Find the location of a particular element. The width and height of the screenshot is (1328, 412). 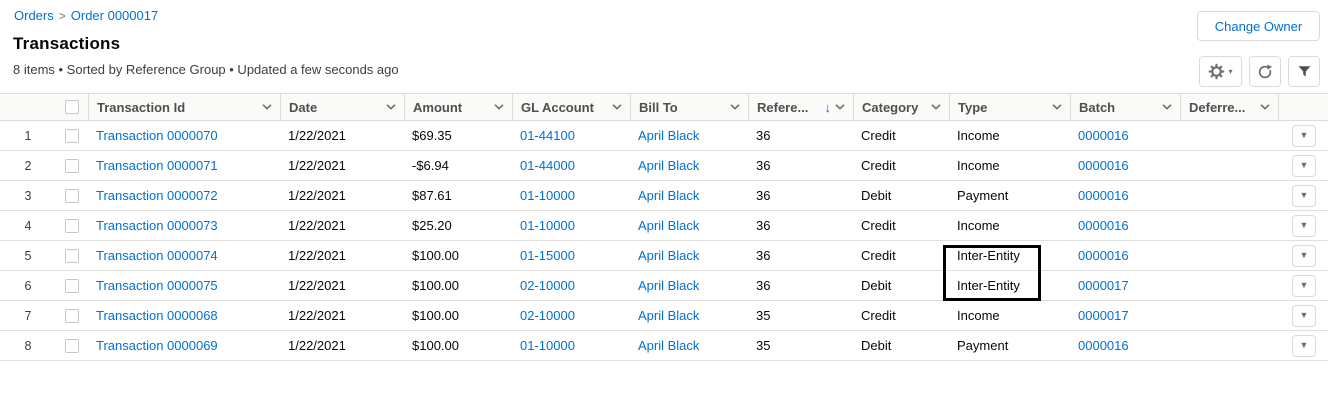

transaction_id-link: Transaction 0000075 is located at coordinates (157, 285).